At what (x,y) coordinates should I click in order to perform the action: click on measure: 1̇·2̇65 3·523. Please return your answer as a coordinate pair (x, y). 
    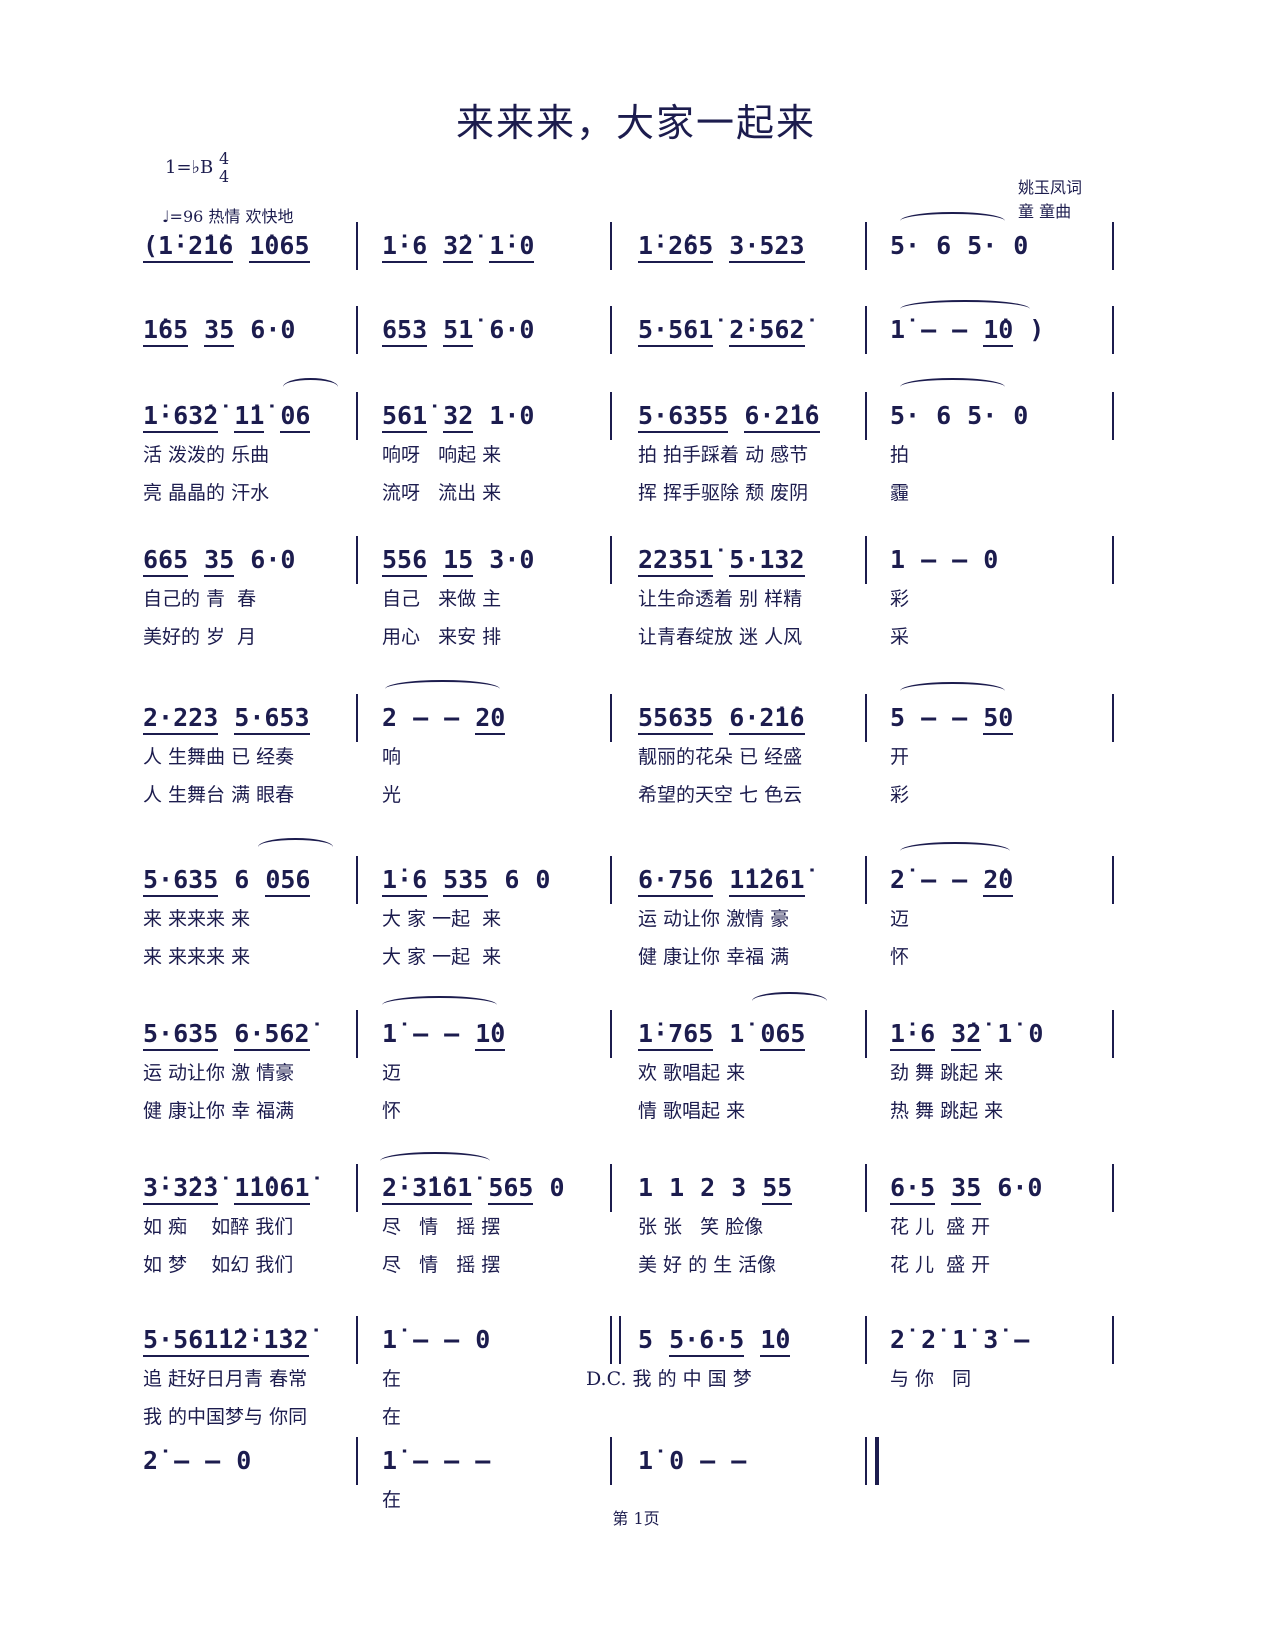
    Looking at the image, I should click on (745, 246).